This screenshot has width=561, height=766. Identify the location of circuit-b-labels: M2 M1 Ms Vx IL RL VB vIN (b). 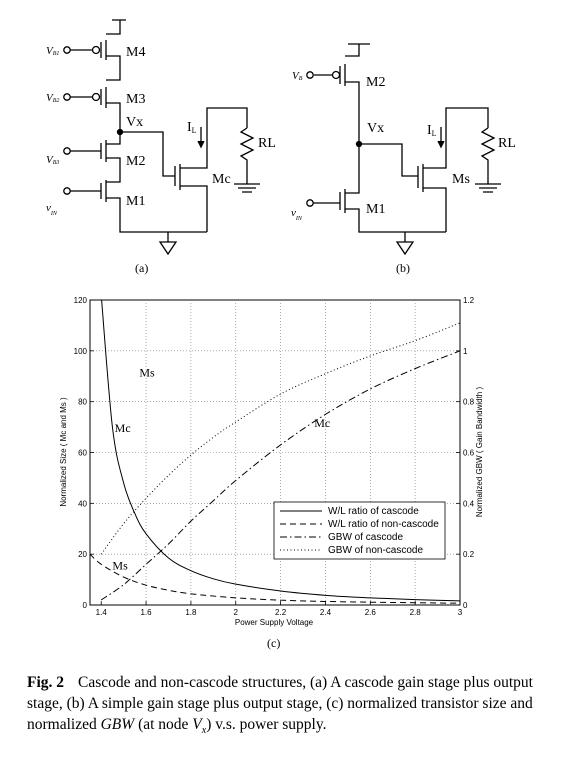
(403, 172).